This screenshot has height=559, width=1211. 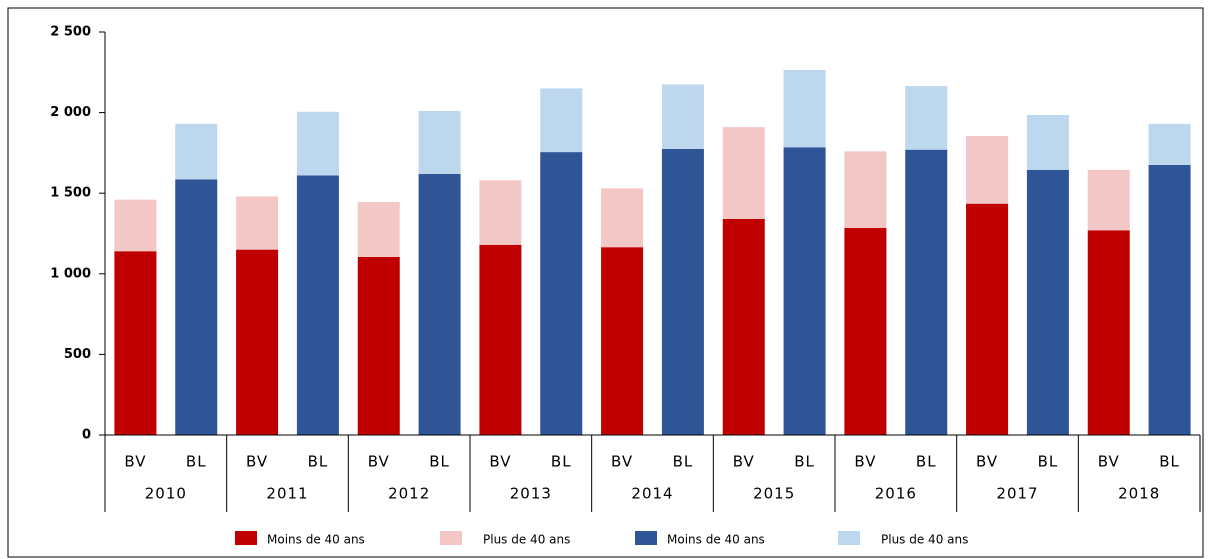 I want to click on y-tick-label: 500, so click(x=77, y=354).